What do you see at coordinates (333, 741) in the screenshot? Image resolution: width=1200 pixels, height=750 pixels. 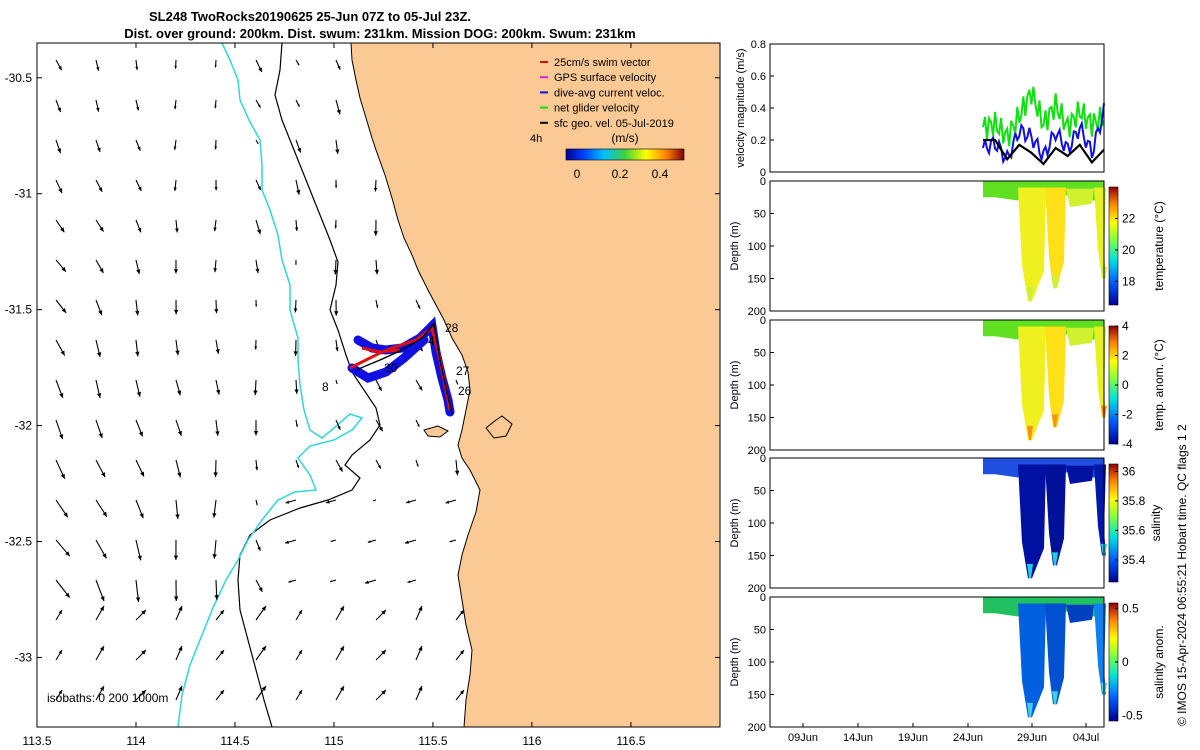 I see `map-xtick-label: 115` at bounding box center [333, 741].